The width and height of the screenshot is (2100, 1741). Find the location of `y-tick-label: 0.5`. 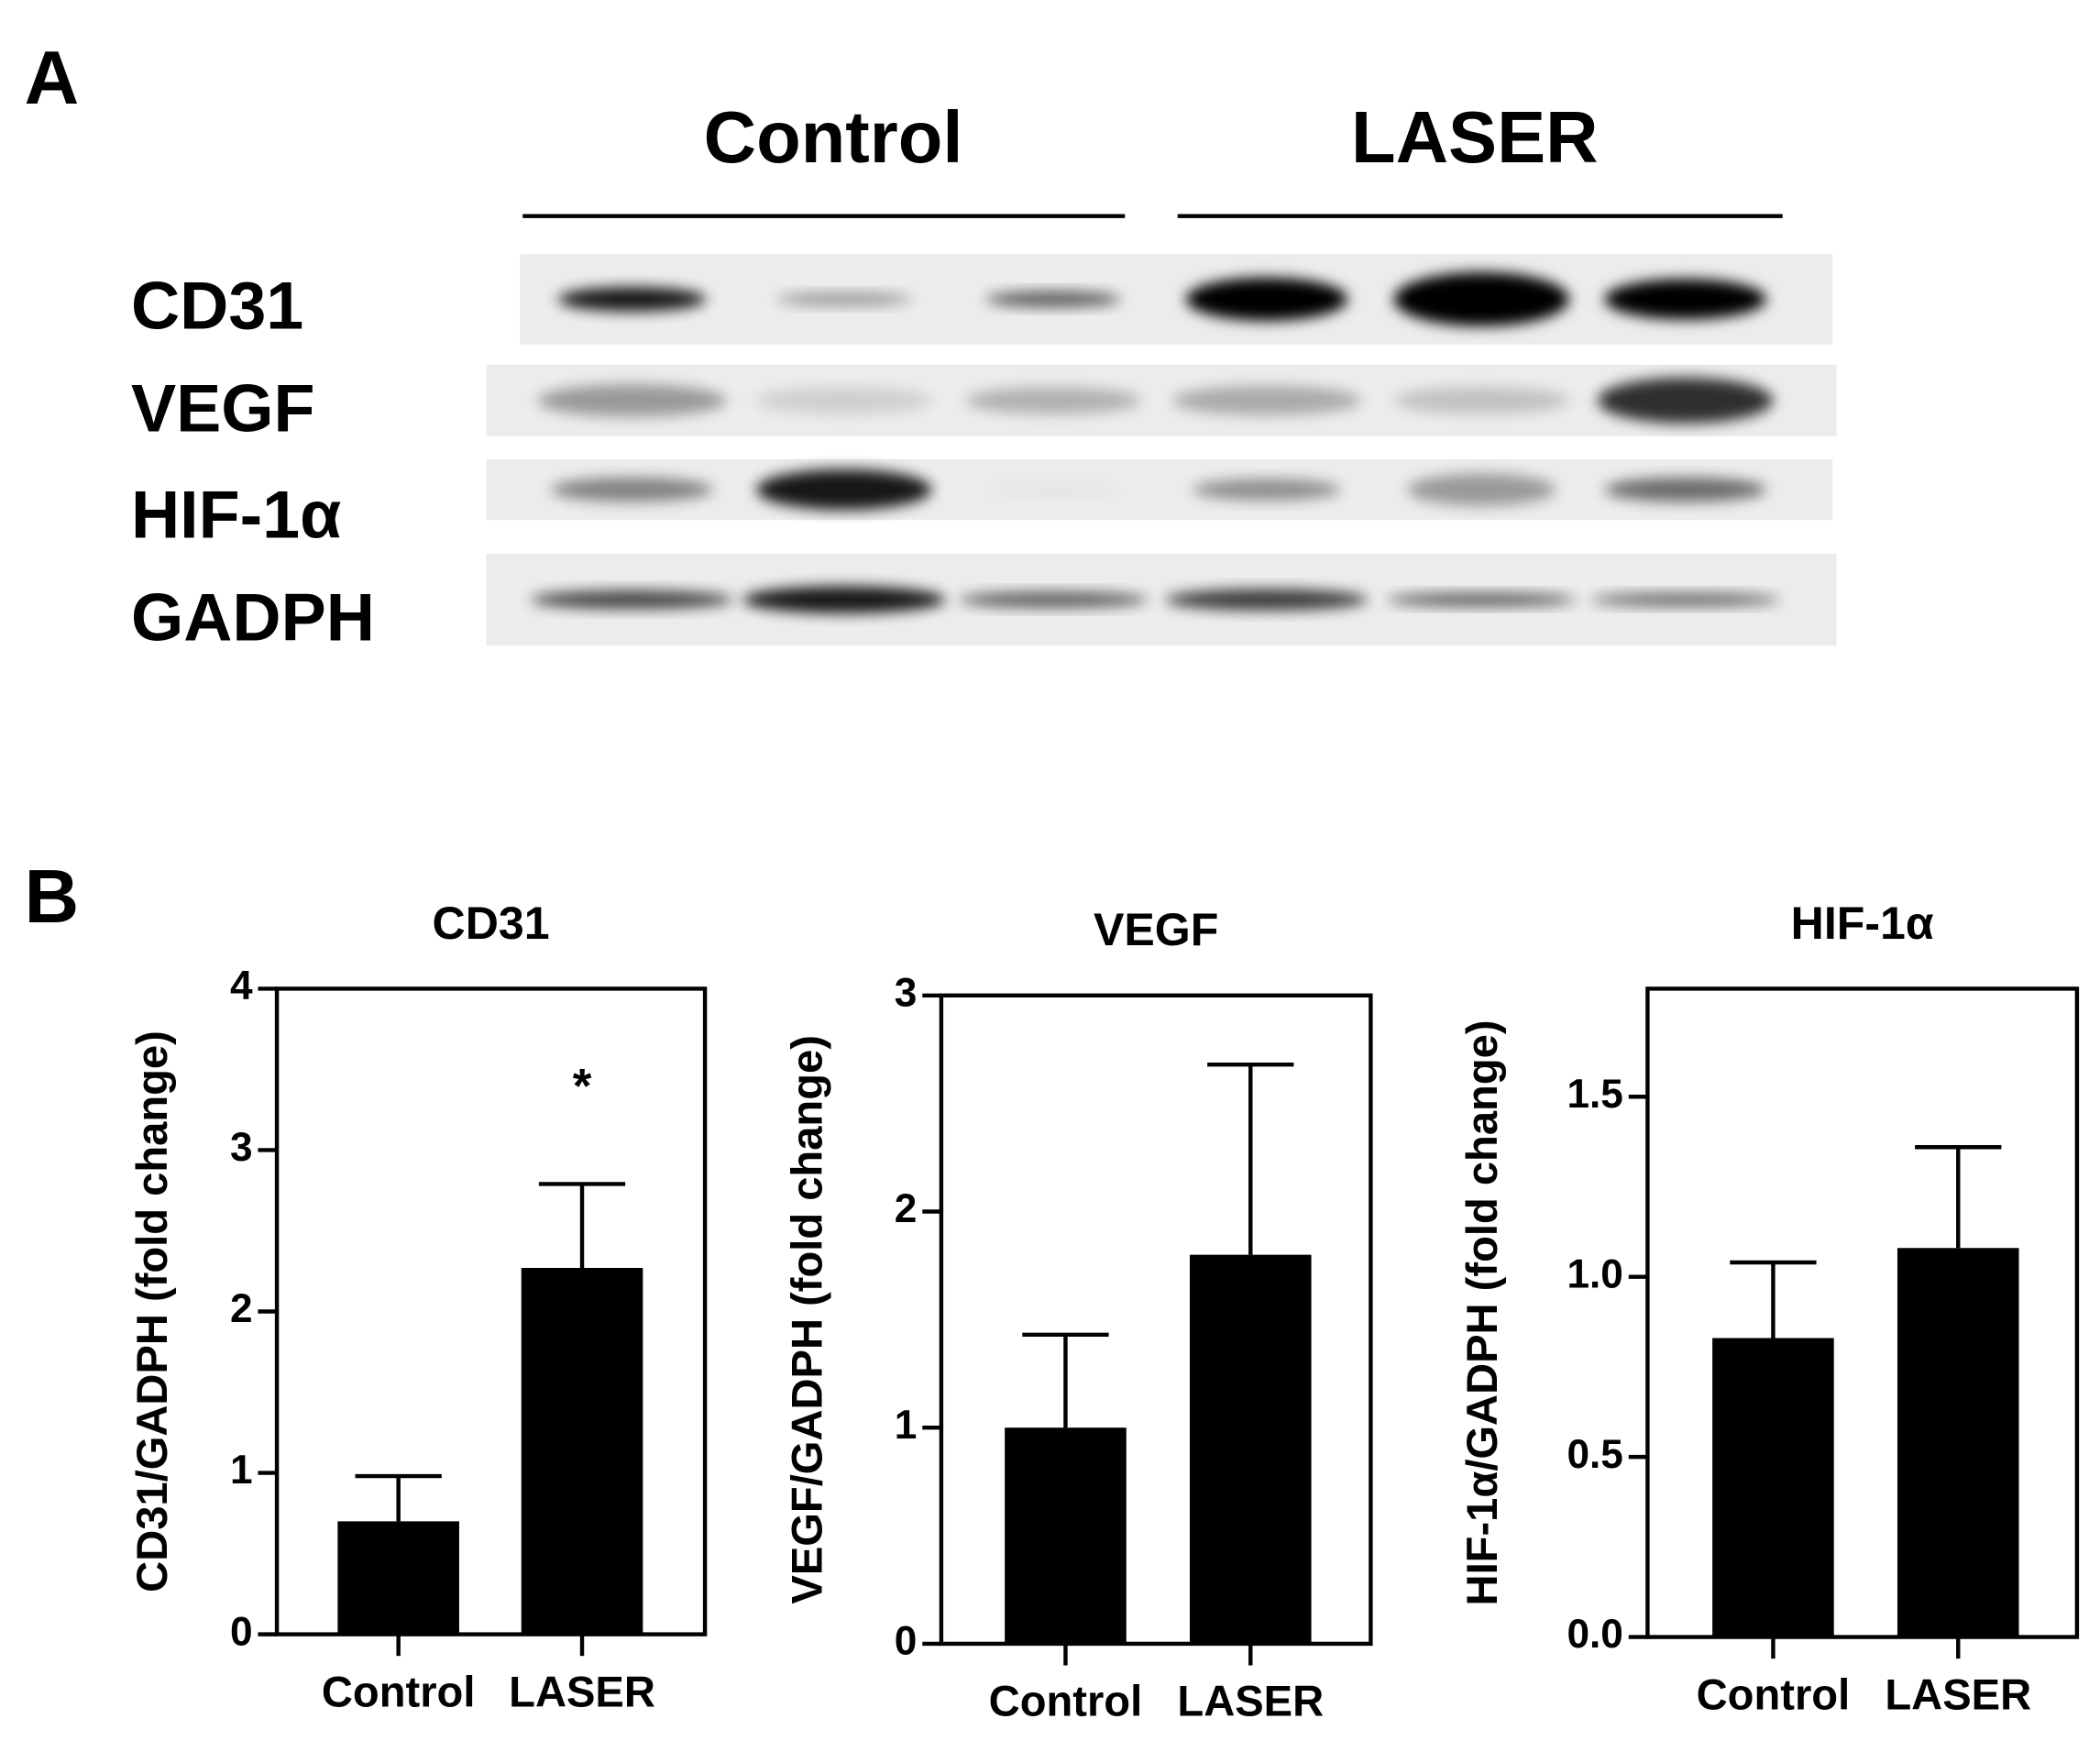

y-tick-label: 0.5 is located at coordinates (1594, 1455).